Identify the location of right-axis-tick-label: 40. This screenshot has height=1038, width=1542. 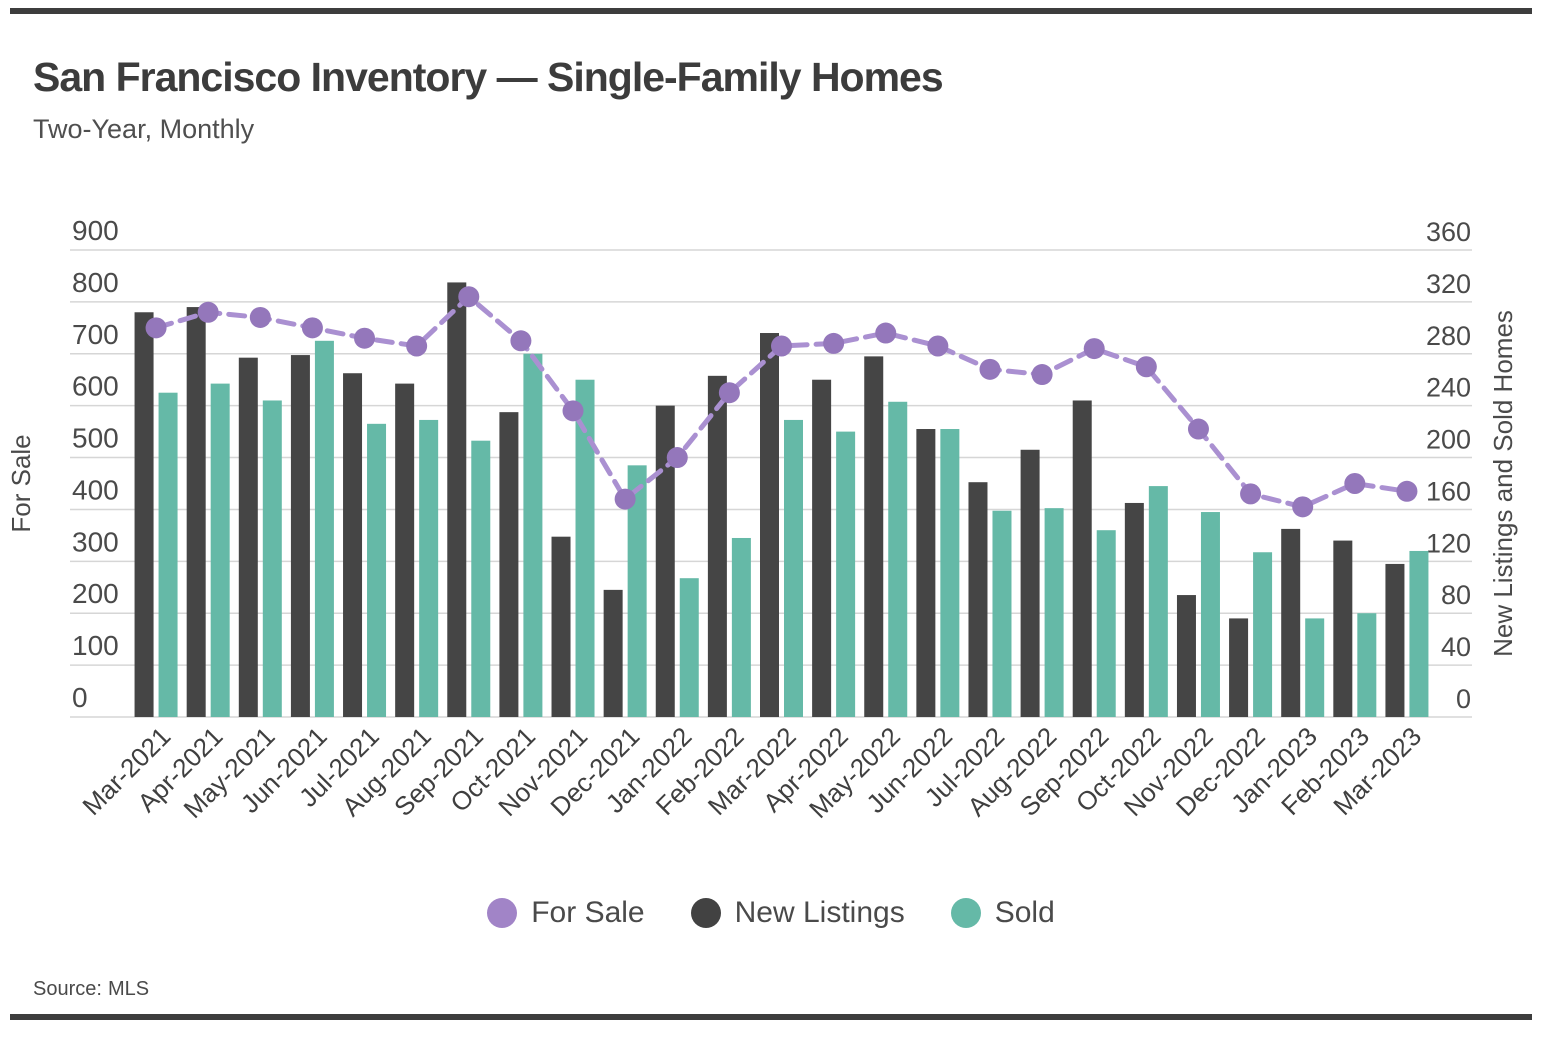
(1456, 647).